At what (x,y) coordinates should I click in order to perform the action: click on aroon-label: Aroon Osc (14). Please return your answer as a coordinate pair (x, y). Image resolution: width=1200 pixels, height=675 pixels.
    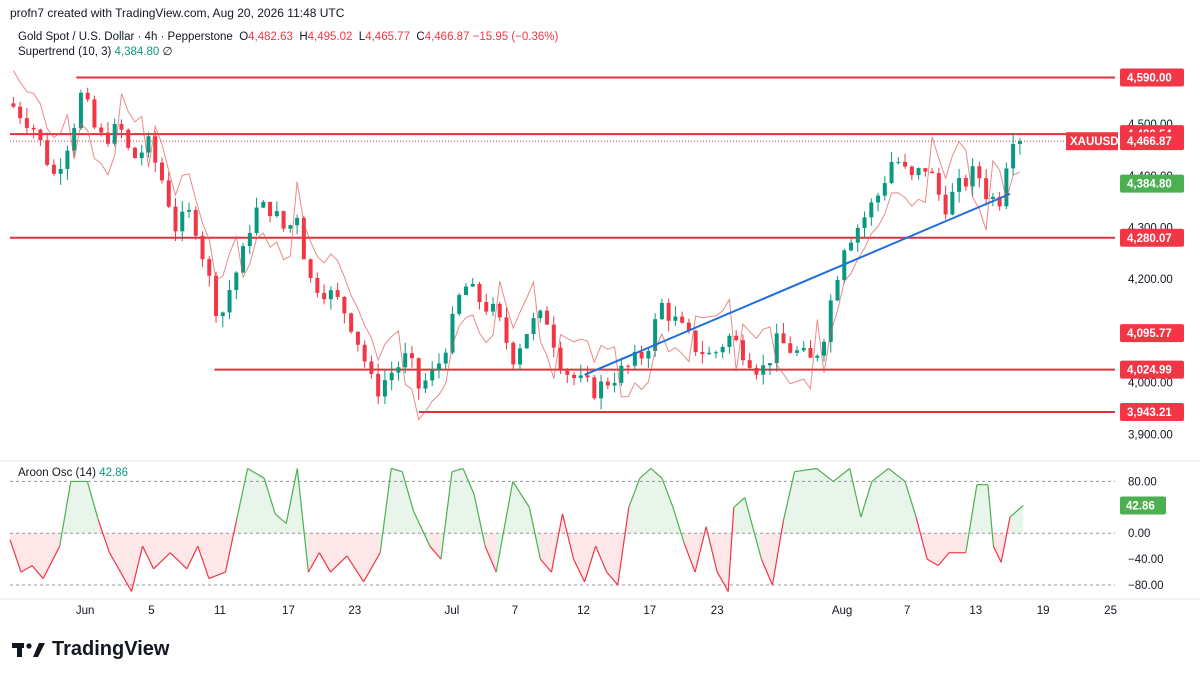
    Looking at the image, I should click on (57, 473).